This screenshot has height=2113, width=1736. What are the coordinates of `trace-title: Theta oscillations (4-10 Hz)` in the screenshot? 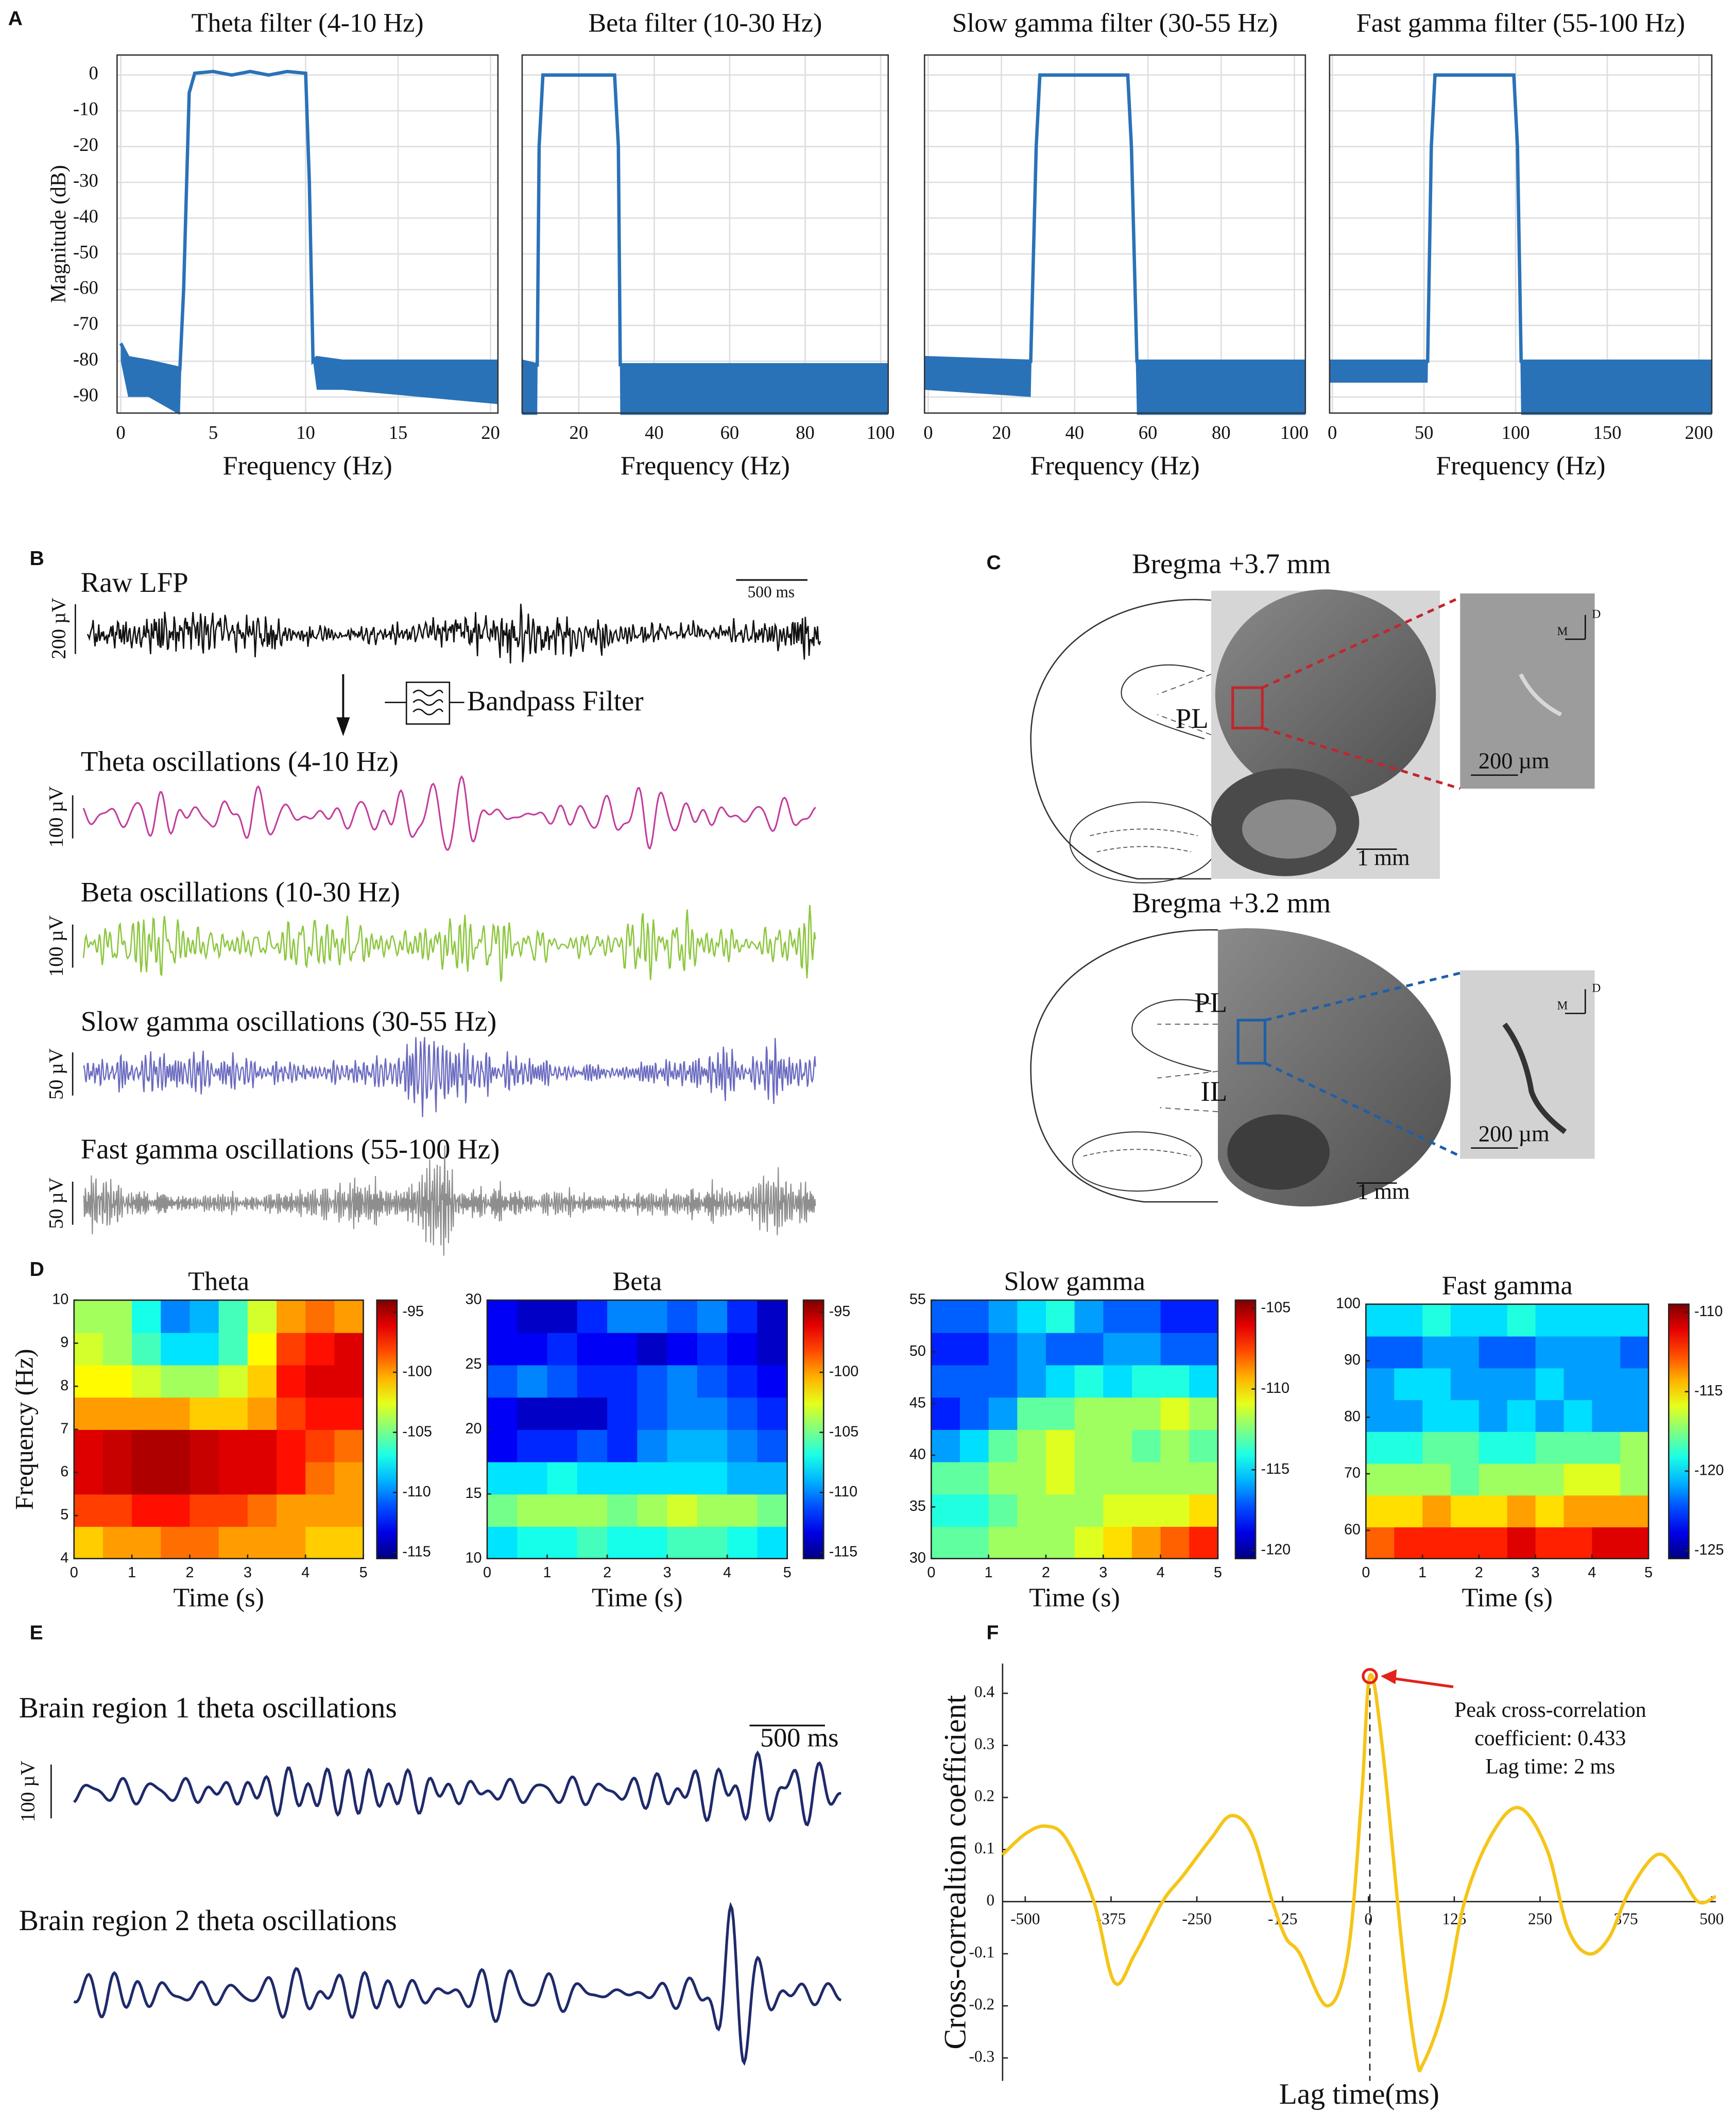 It's located at (240, 761).